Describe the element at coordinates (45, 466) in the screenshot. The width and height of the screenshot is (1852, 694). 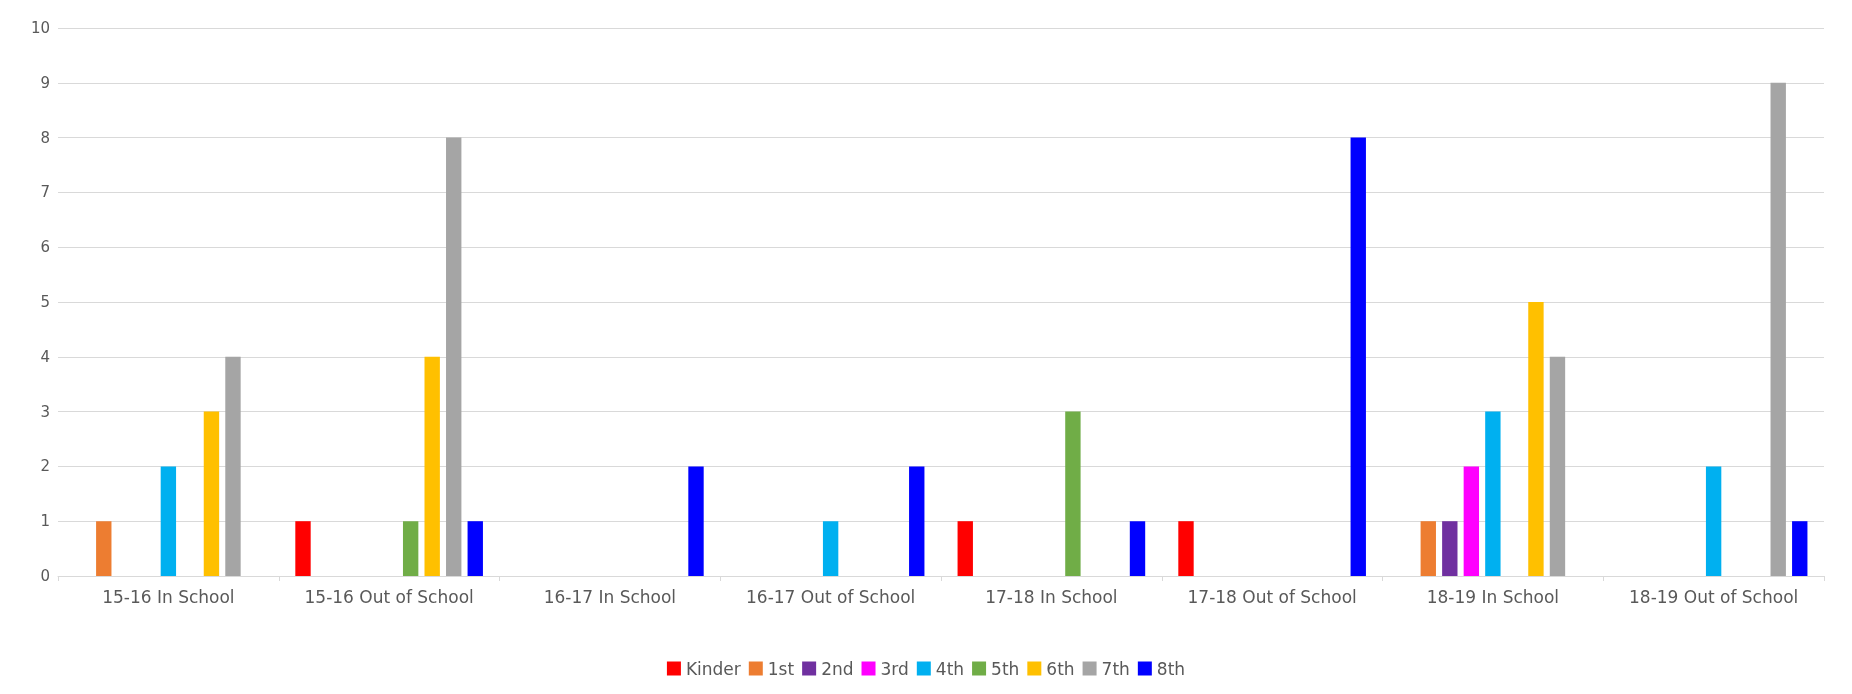
I see `y-tick-label: 2` at that location.